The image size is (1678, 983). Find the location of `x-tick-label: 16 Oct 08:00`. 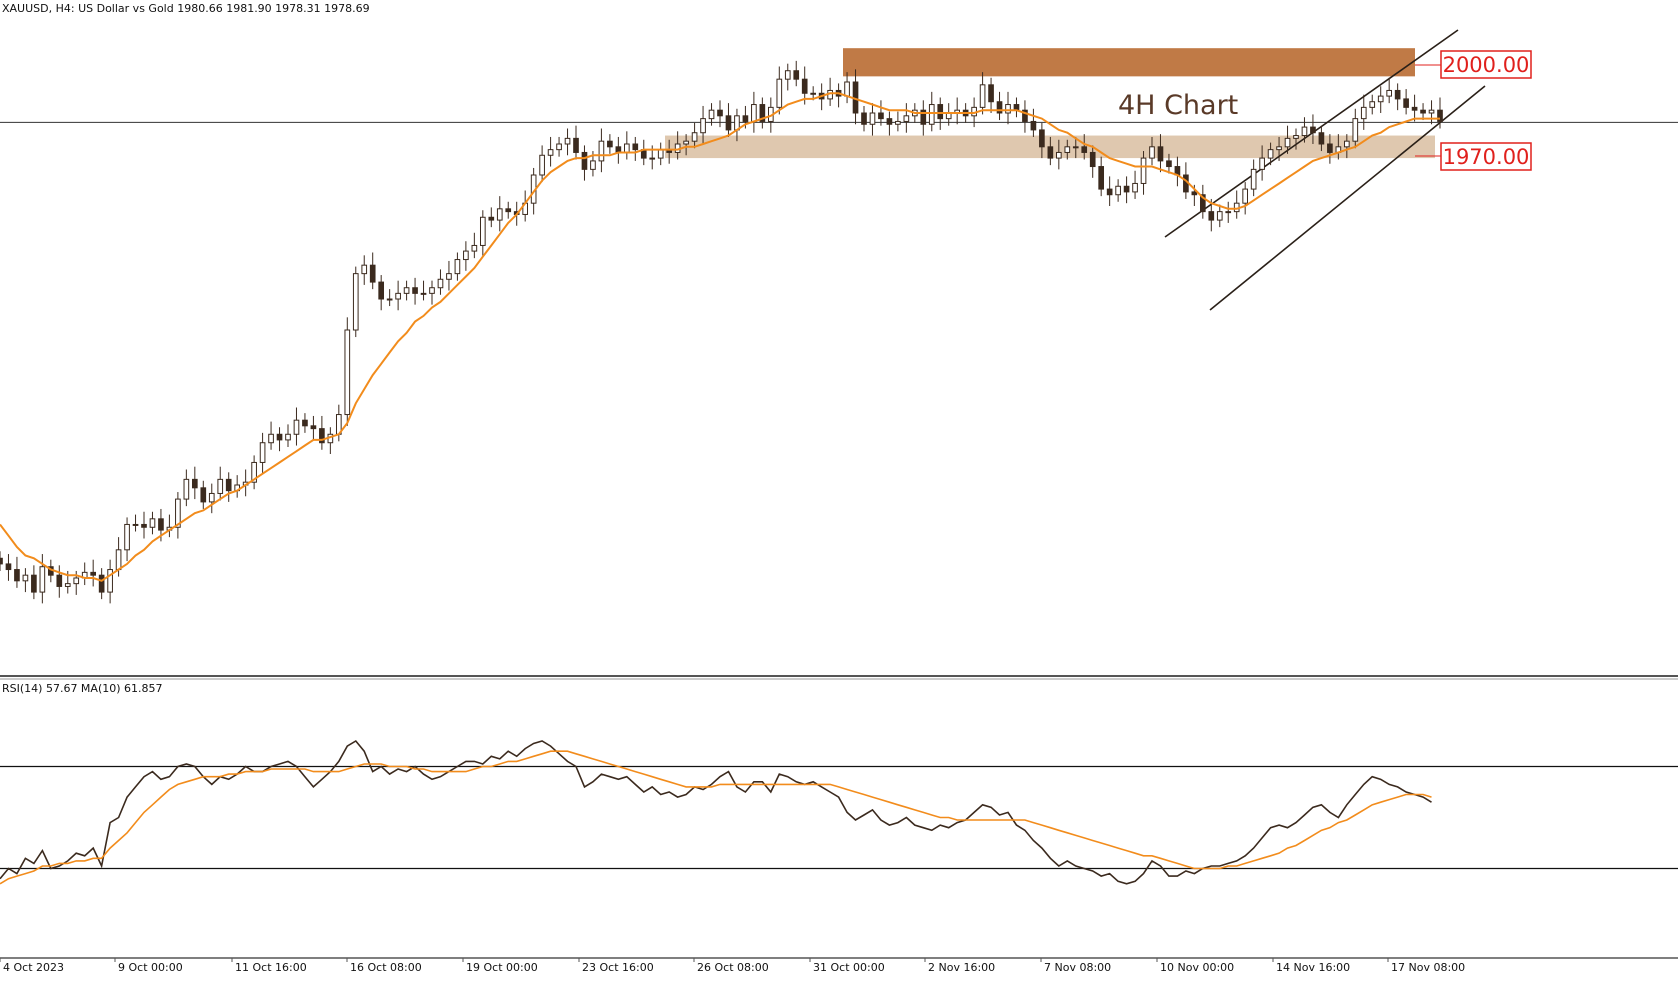

x-tick-label: 16 Oct 08:00 is located at coordinates (386, 967).